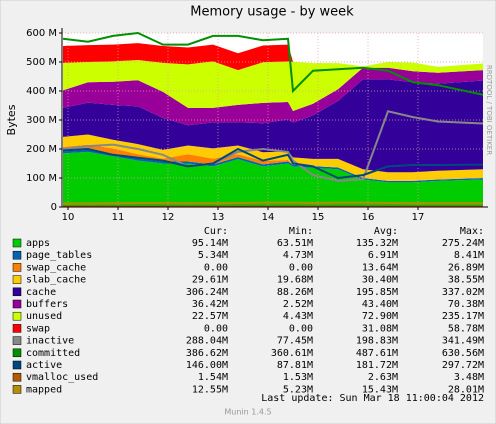 This screenshot has width=496, height=424. Describe the element at coordinates (56, 280) in the screenshot. I see `legend-label: slab_cache` at that location.